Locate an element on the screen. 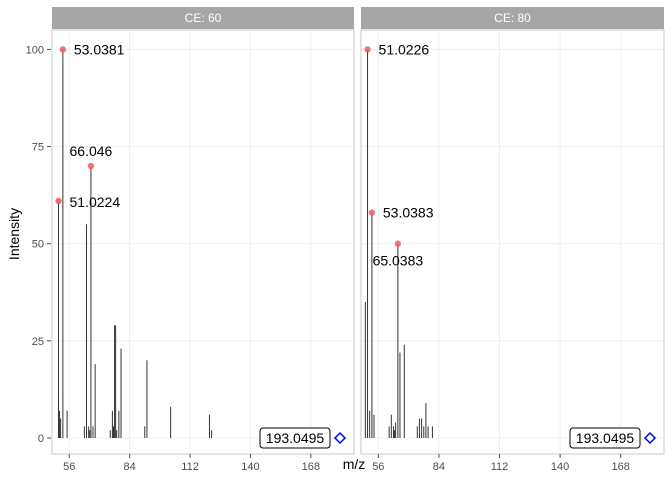 The height and width of the screenshot is (485, 672). facet-strip-label: CE: 80 is located at coordinates (512, 18).